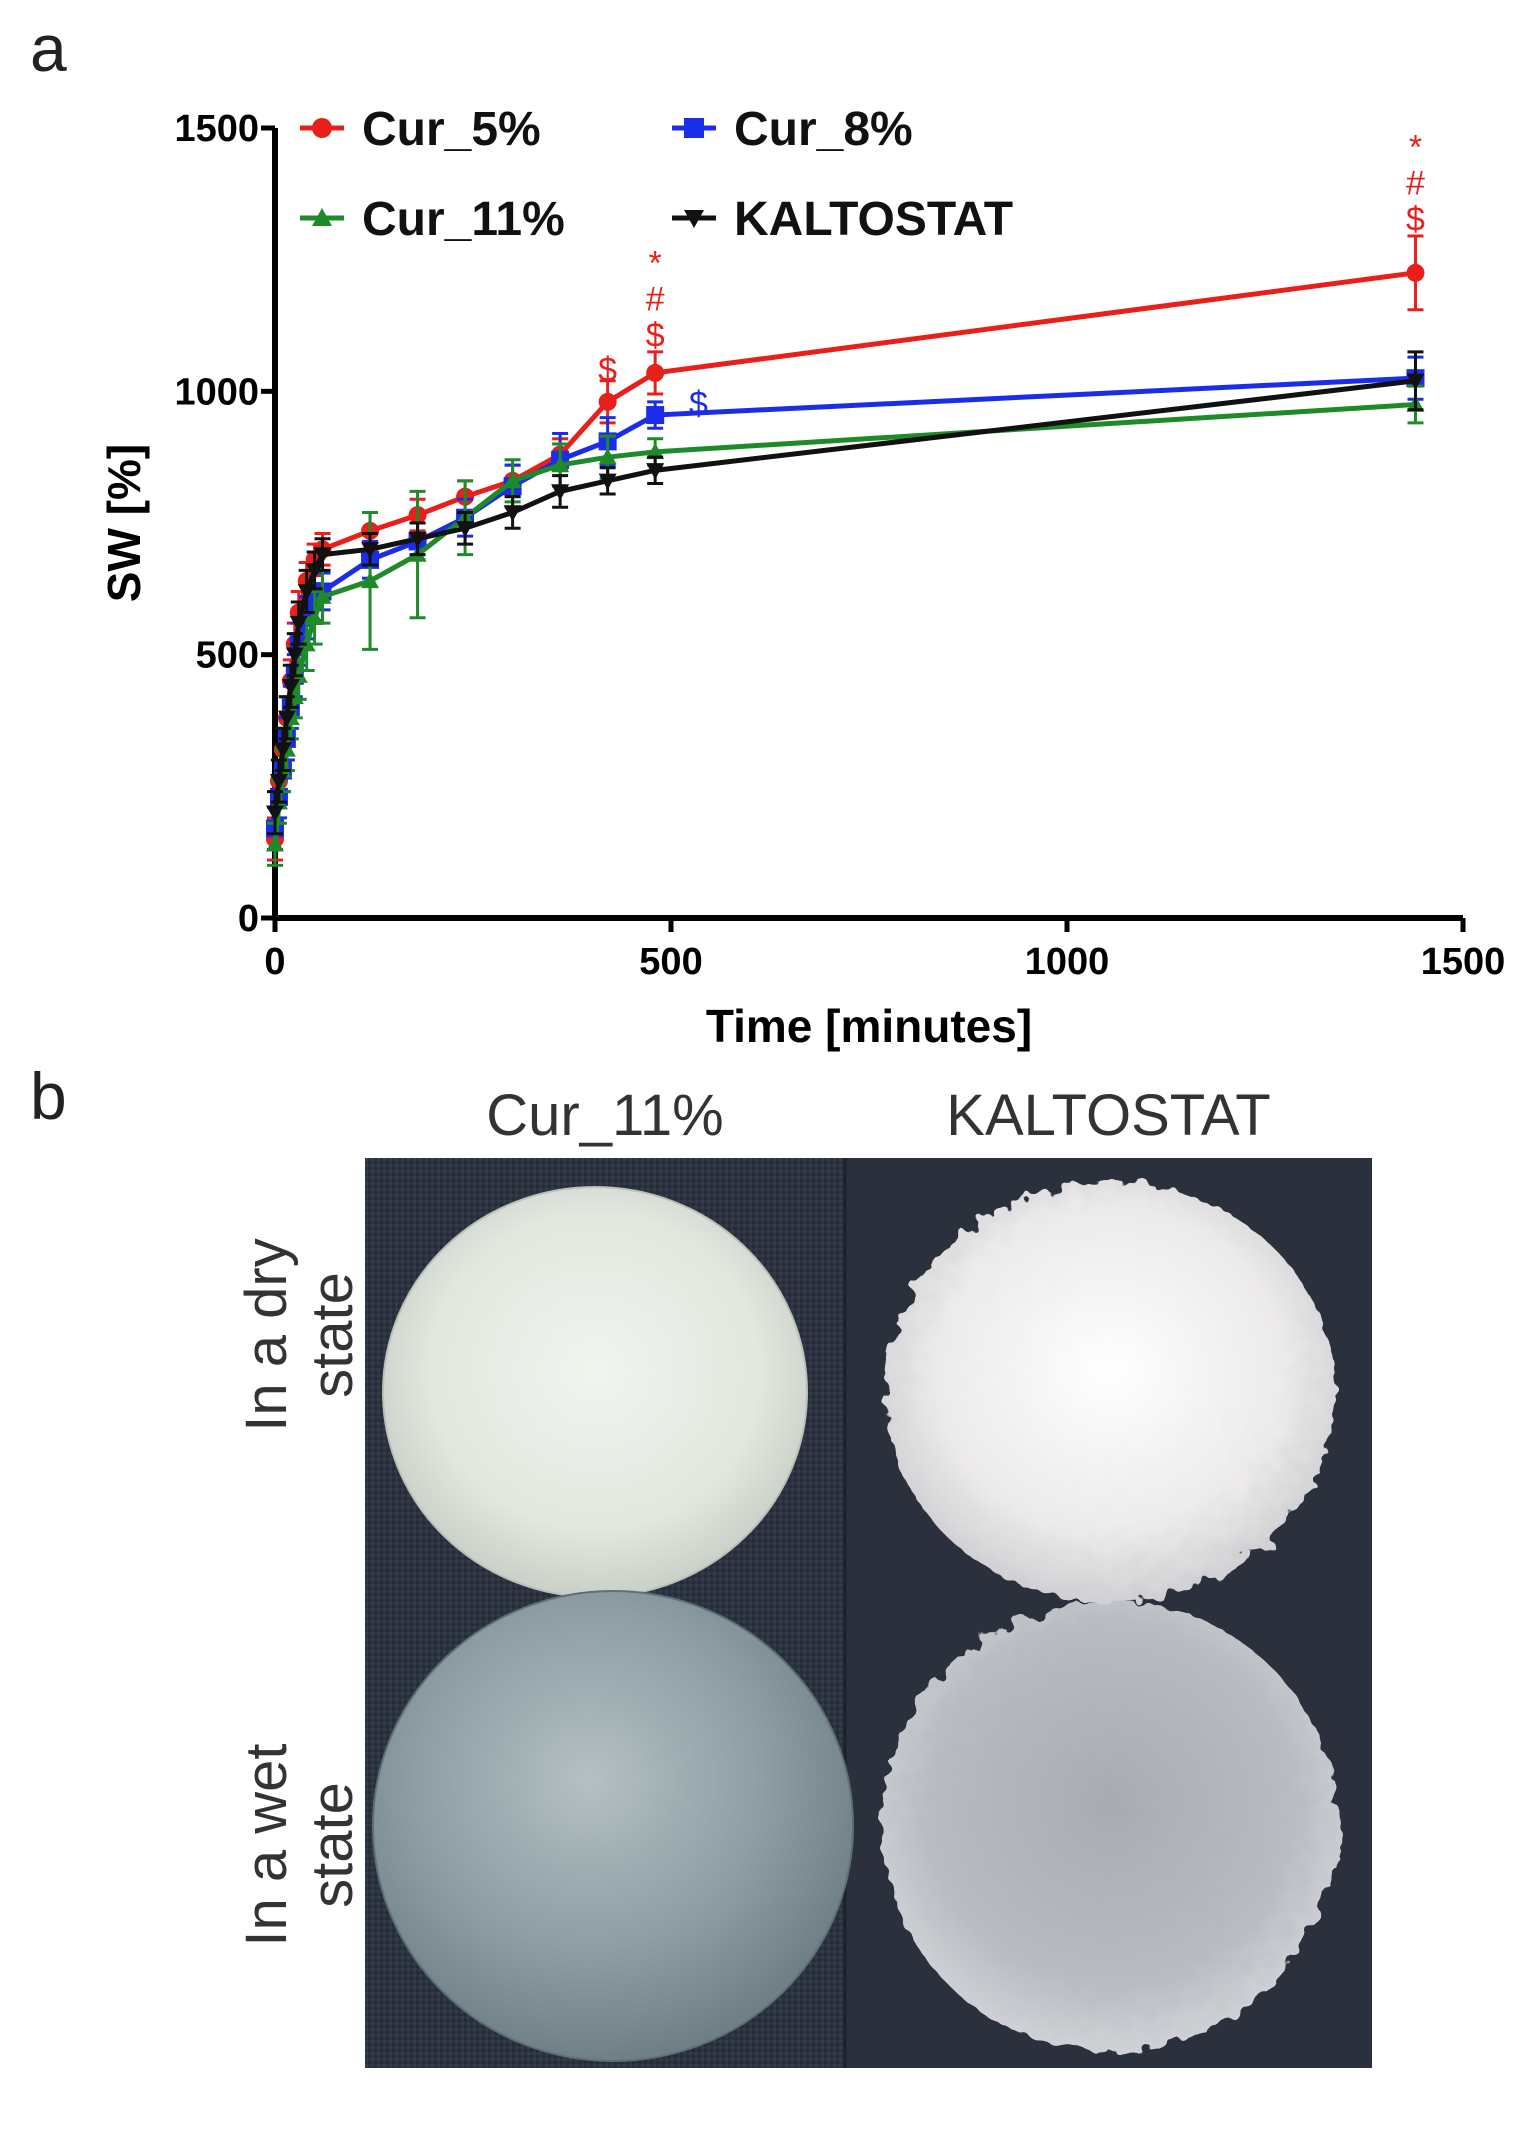  What do you see at coordinates (873, 219) in the screenshot?
I see `legend-label: KALTOSTAT` at bounding box center [873, 219].